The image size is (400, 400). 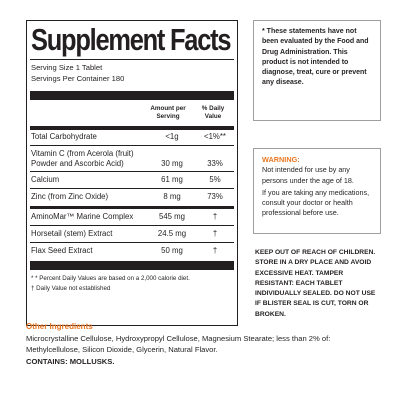 I want to click on nutrient-amount: 30 mg, so click(x=172, y=163).